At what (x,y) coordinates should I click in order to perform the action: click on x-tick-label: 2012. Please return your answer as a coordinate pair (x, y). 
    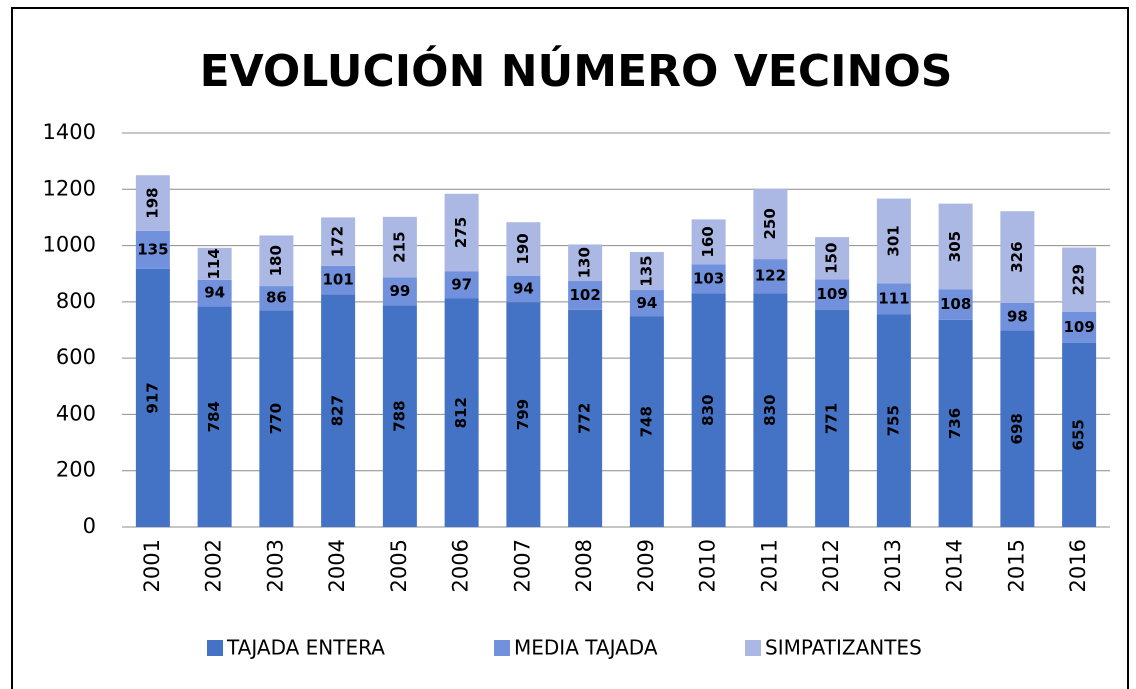
    Looking at the image, I should click on (831, 565).